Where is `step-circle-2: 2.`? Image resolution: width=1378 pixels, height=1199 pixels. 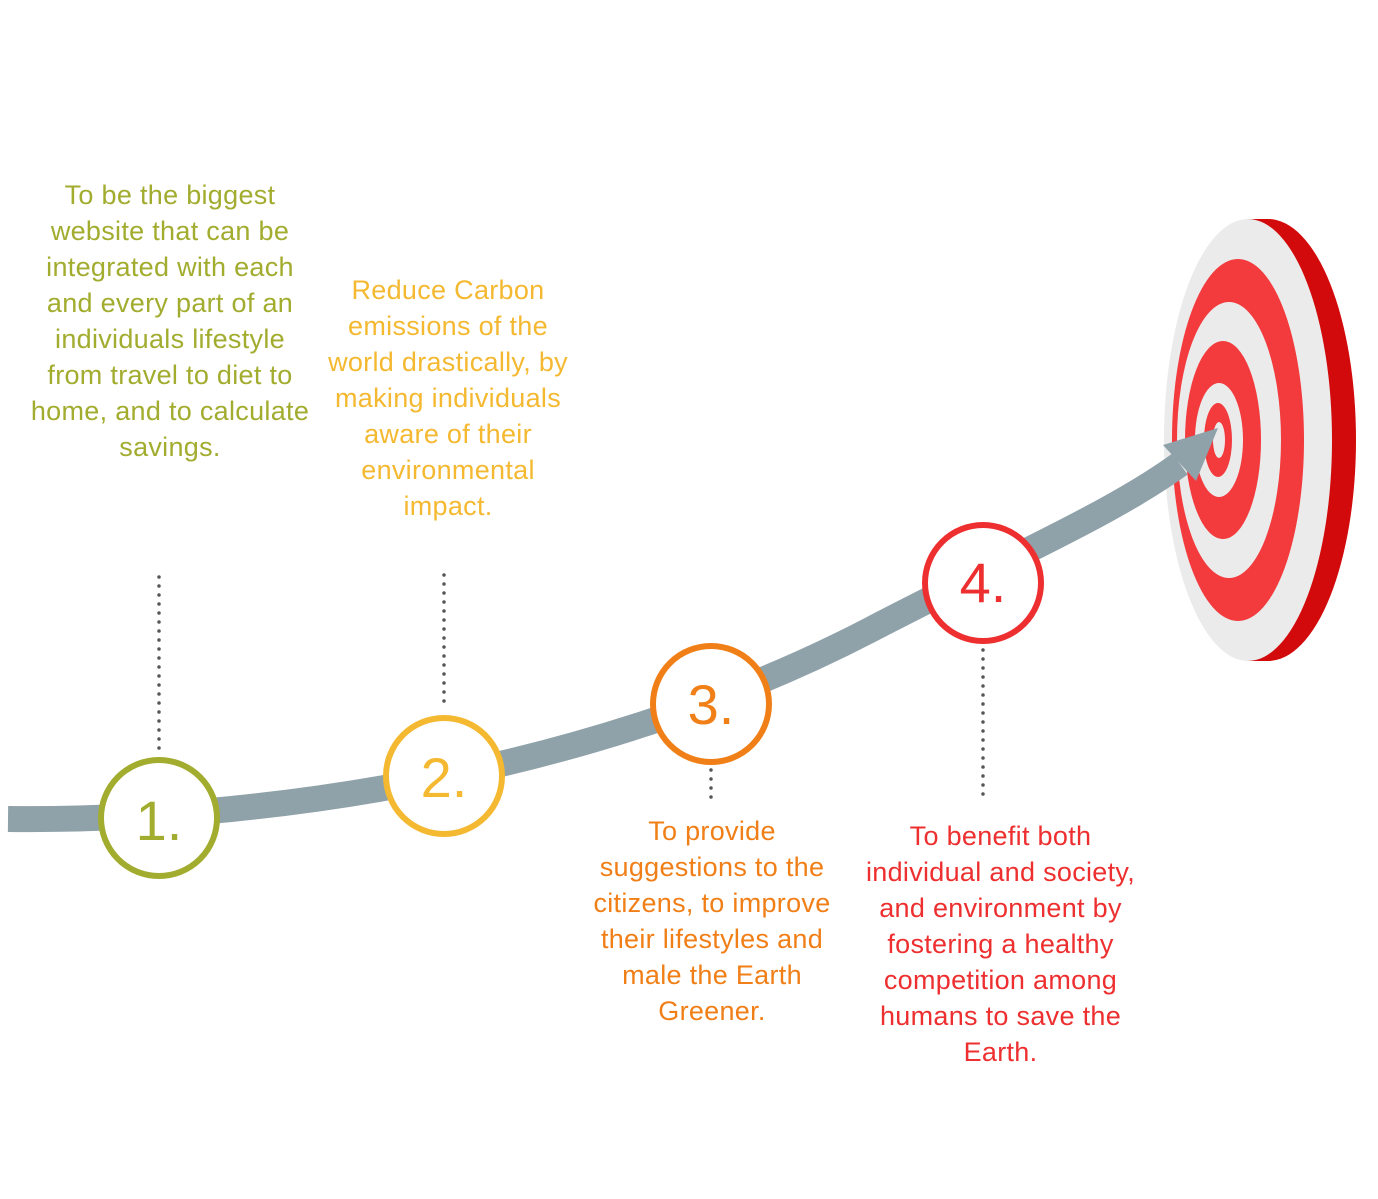 step-circle-2: 2. is located at coordinates (444, 776).